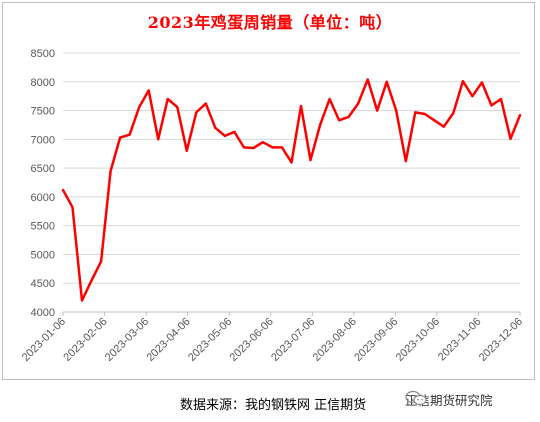 This screenshot has height=422, width=540. What do you see at coordinates (43, 198) in the screenshot?
I see `y-tick-label: 6000` at bounding box center [43, 198].